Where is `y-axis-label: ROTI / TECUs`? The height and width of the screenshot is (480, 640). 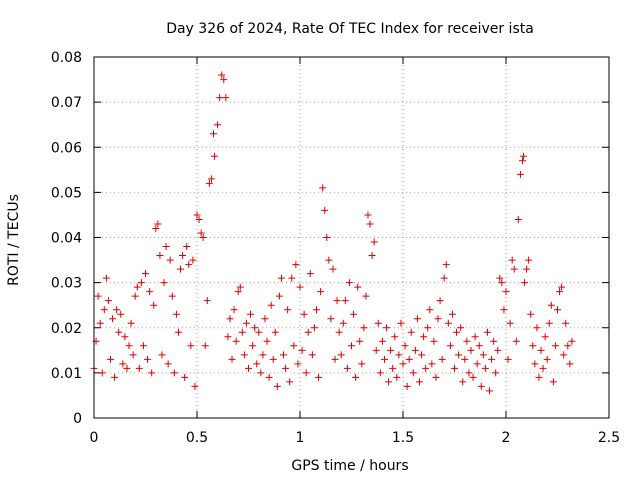
y-axis-label: ROTI / TECUs is located at coordinates (14, 240).